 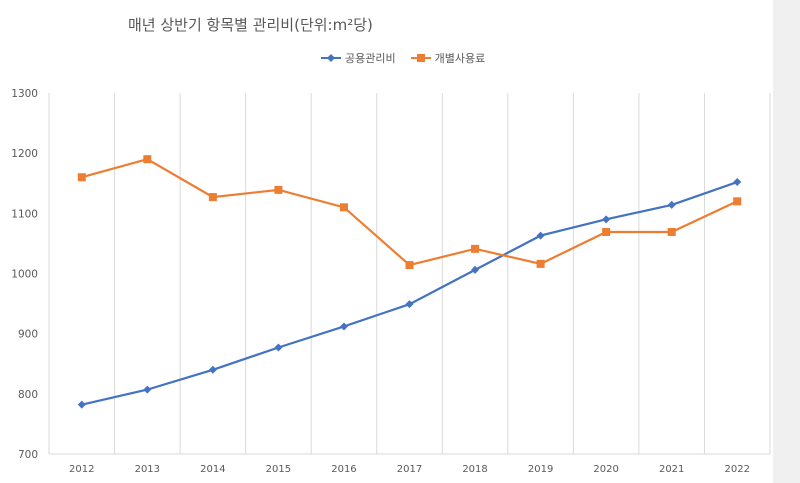 What do you see at coordinates (409, 469) in the screenshot?
I see `x-tick-label: 2017` at bounding box center [409, 469].